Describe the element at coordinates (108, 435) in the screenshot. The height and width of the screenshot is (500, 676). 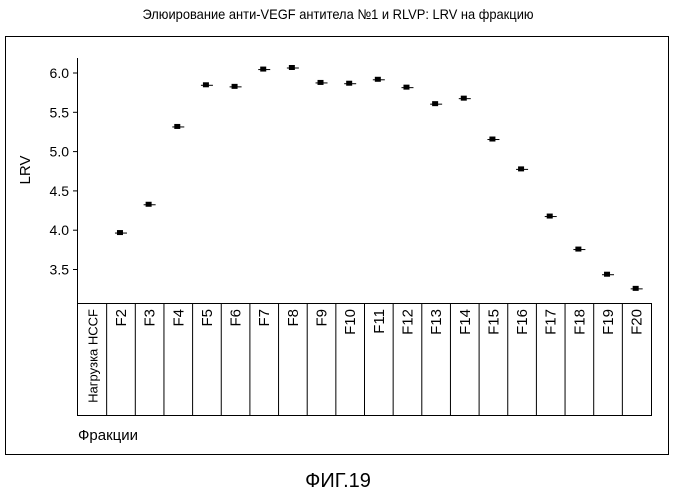
I see `x-axis-label: Фракции` at that location.